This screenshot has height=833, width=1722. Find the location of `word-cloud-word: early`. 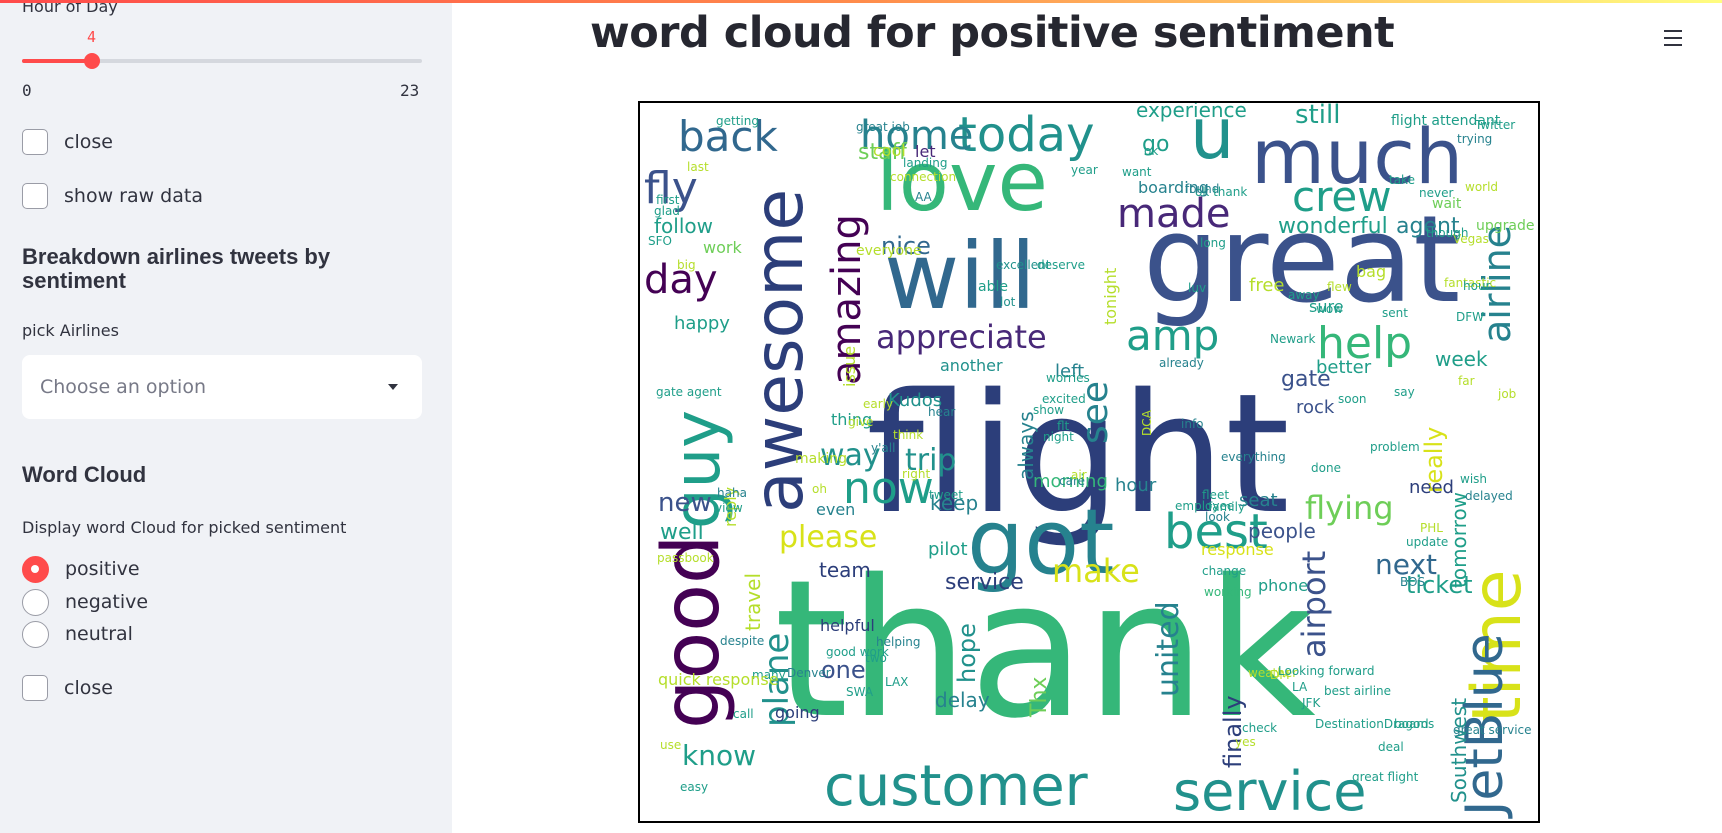

word-cloud-word: early is located at coordinates (878, 404).